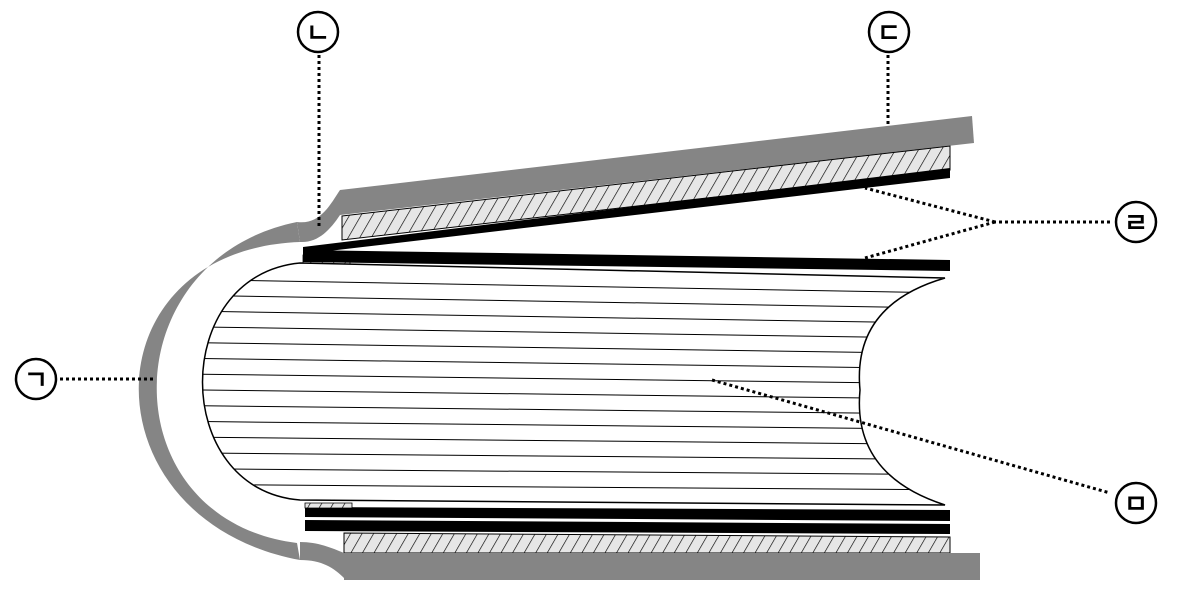 The height and width of the screenshot is (593, 1181). Describe the element at coordinates (328, 505) in the screenshot. I see `hinge-liner-bottom` at that location.